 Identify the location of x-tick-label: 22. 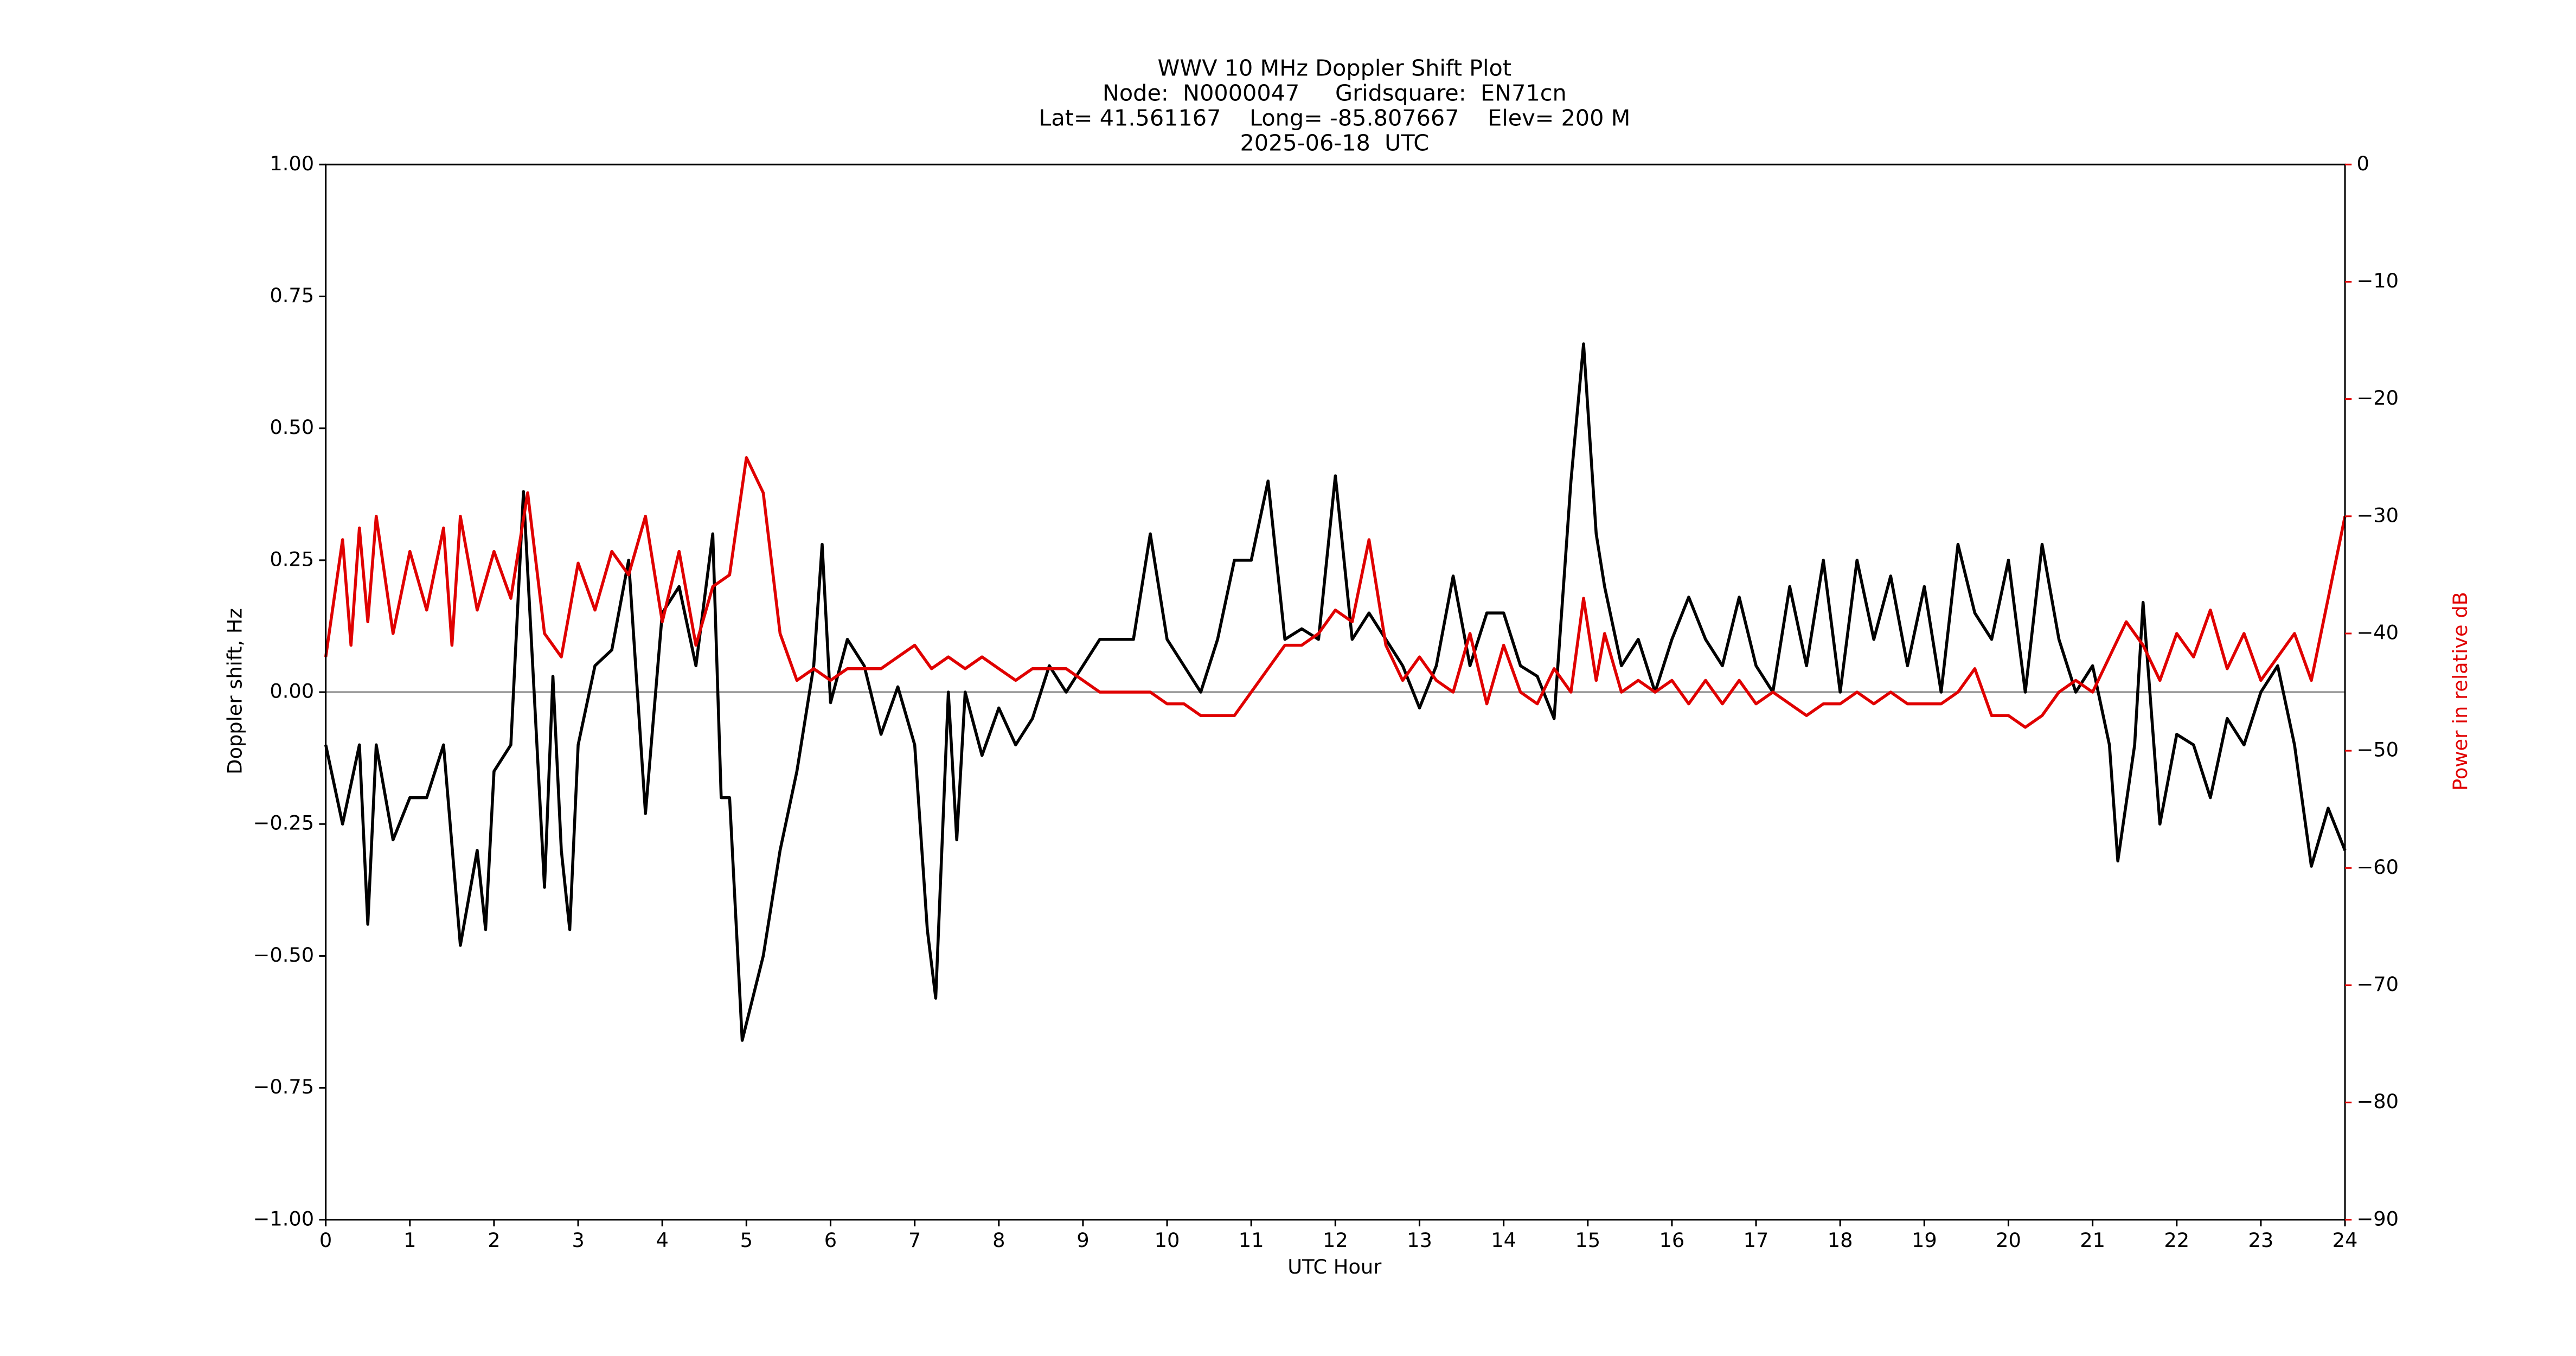
(2176, 1240).